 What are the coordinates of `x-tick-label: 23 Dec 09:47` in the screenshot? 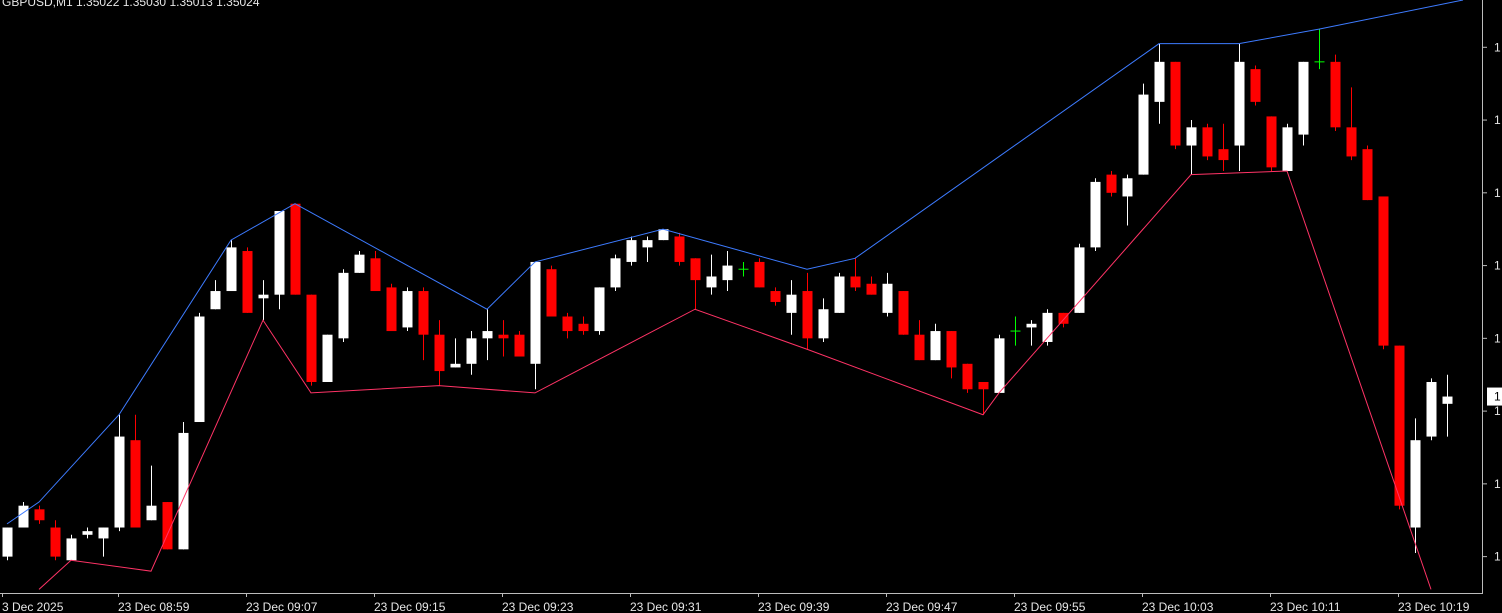 It's located at (922, 606).